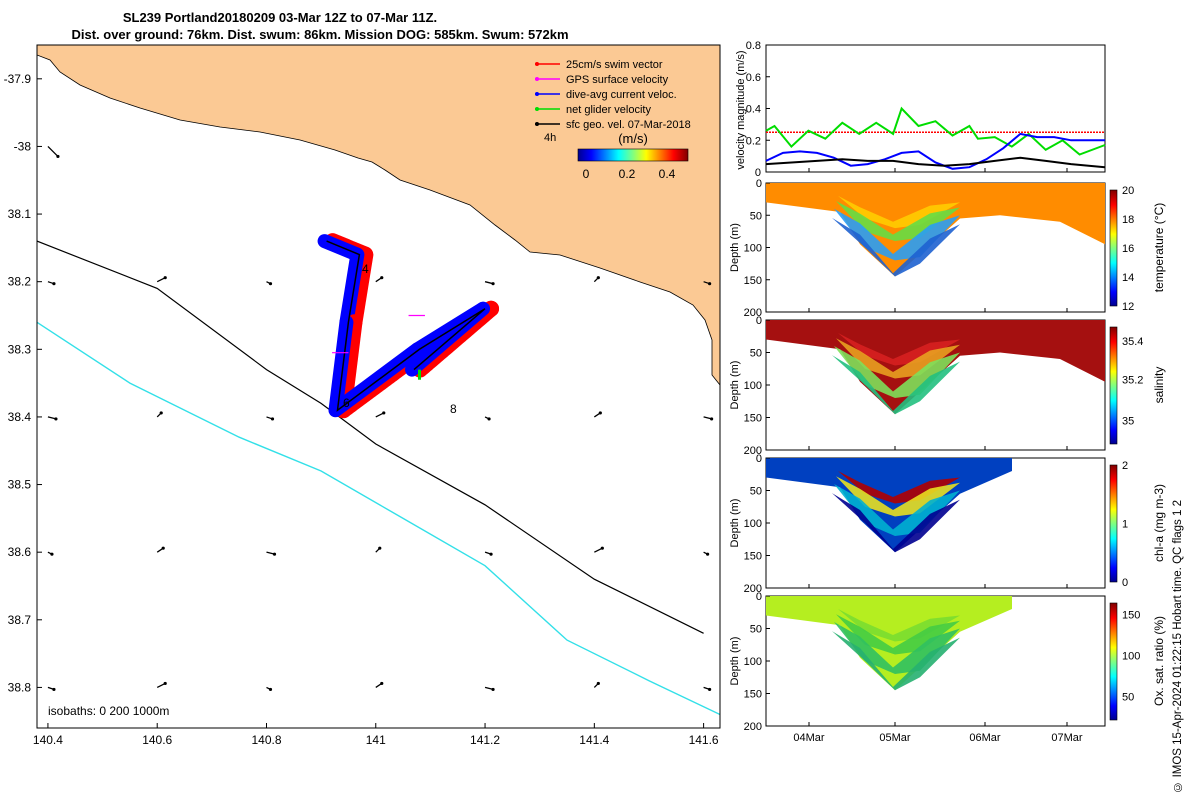  Describe the element at coordinates (1132, 381) in the screenshot. I see `colorbar-tick-label: 35.2` at that location.